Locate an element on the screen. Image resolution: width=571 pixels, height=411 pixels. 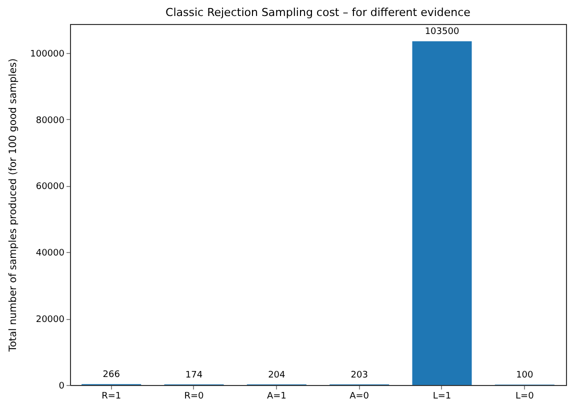
y-tick-label: 80000 is located at coordinates (50, 121).